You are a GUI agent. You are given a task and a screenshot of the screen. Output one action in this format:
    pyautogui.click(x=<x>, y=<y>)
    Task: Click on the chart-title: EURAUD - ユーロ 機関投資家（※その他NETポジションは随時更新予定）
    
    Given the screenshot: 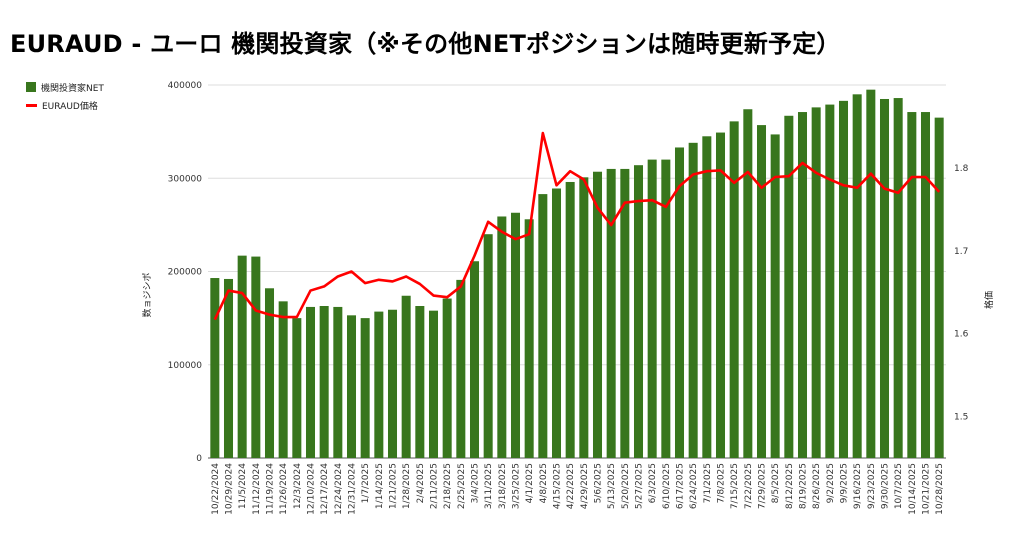 What is the action you would take?
    pyautogui.click(x=425, y=44)
    